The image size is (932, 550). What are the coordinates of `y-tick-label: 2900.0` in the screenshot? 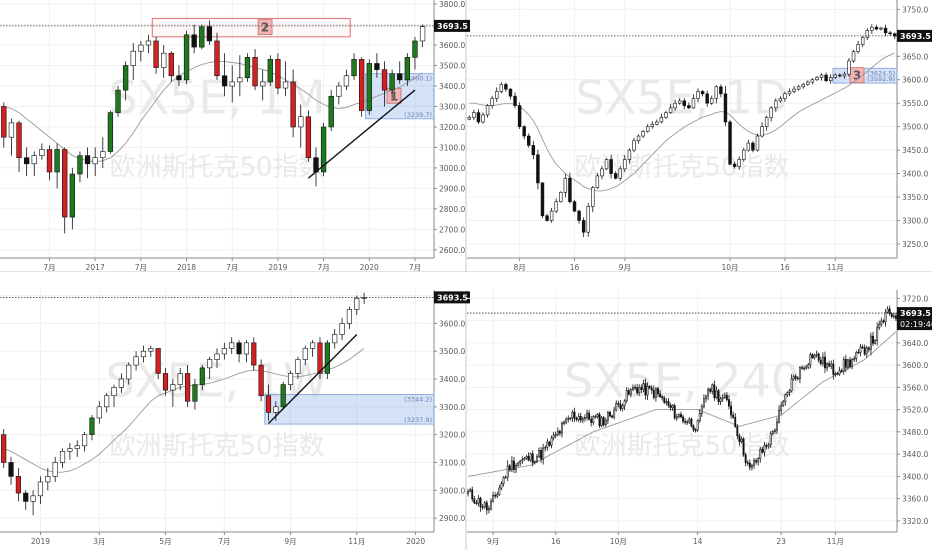 It's located at (452, 518).